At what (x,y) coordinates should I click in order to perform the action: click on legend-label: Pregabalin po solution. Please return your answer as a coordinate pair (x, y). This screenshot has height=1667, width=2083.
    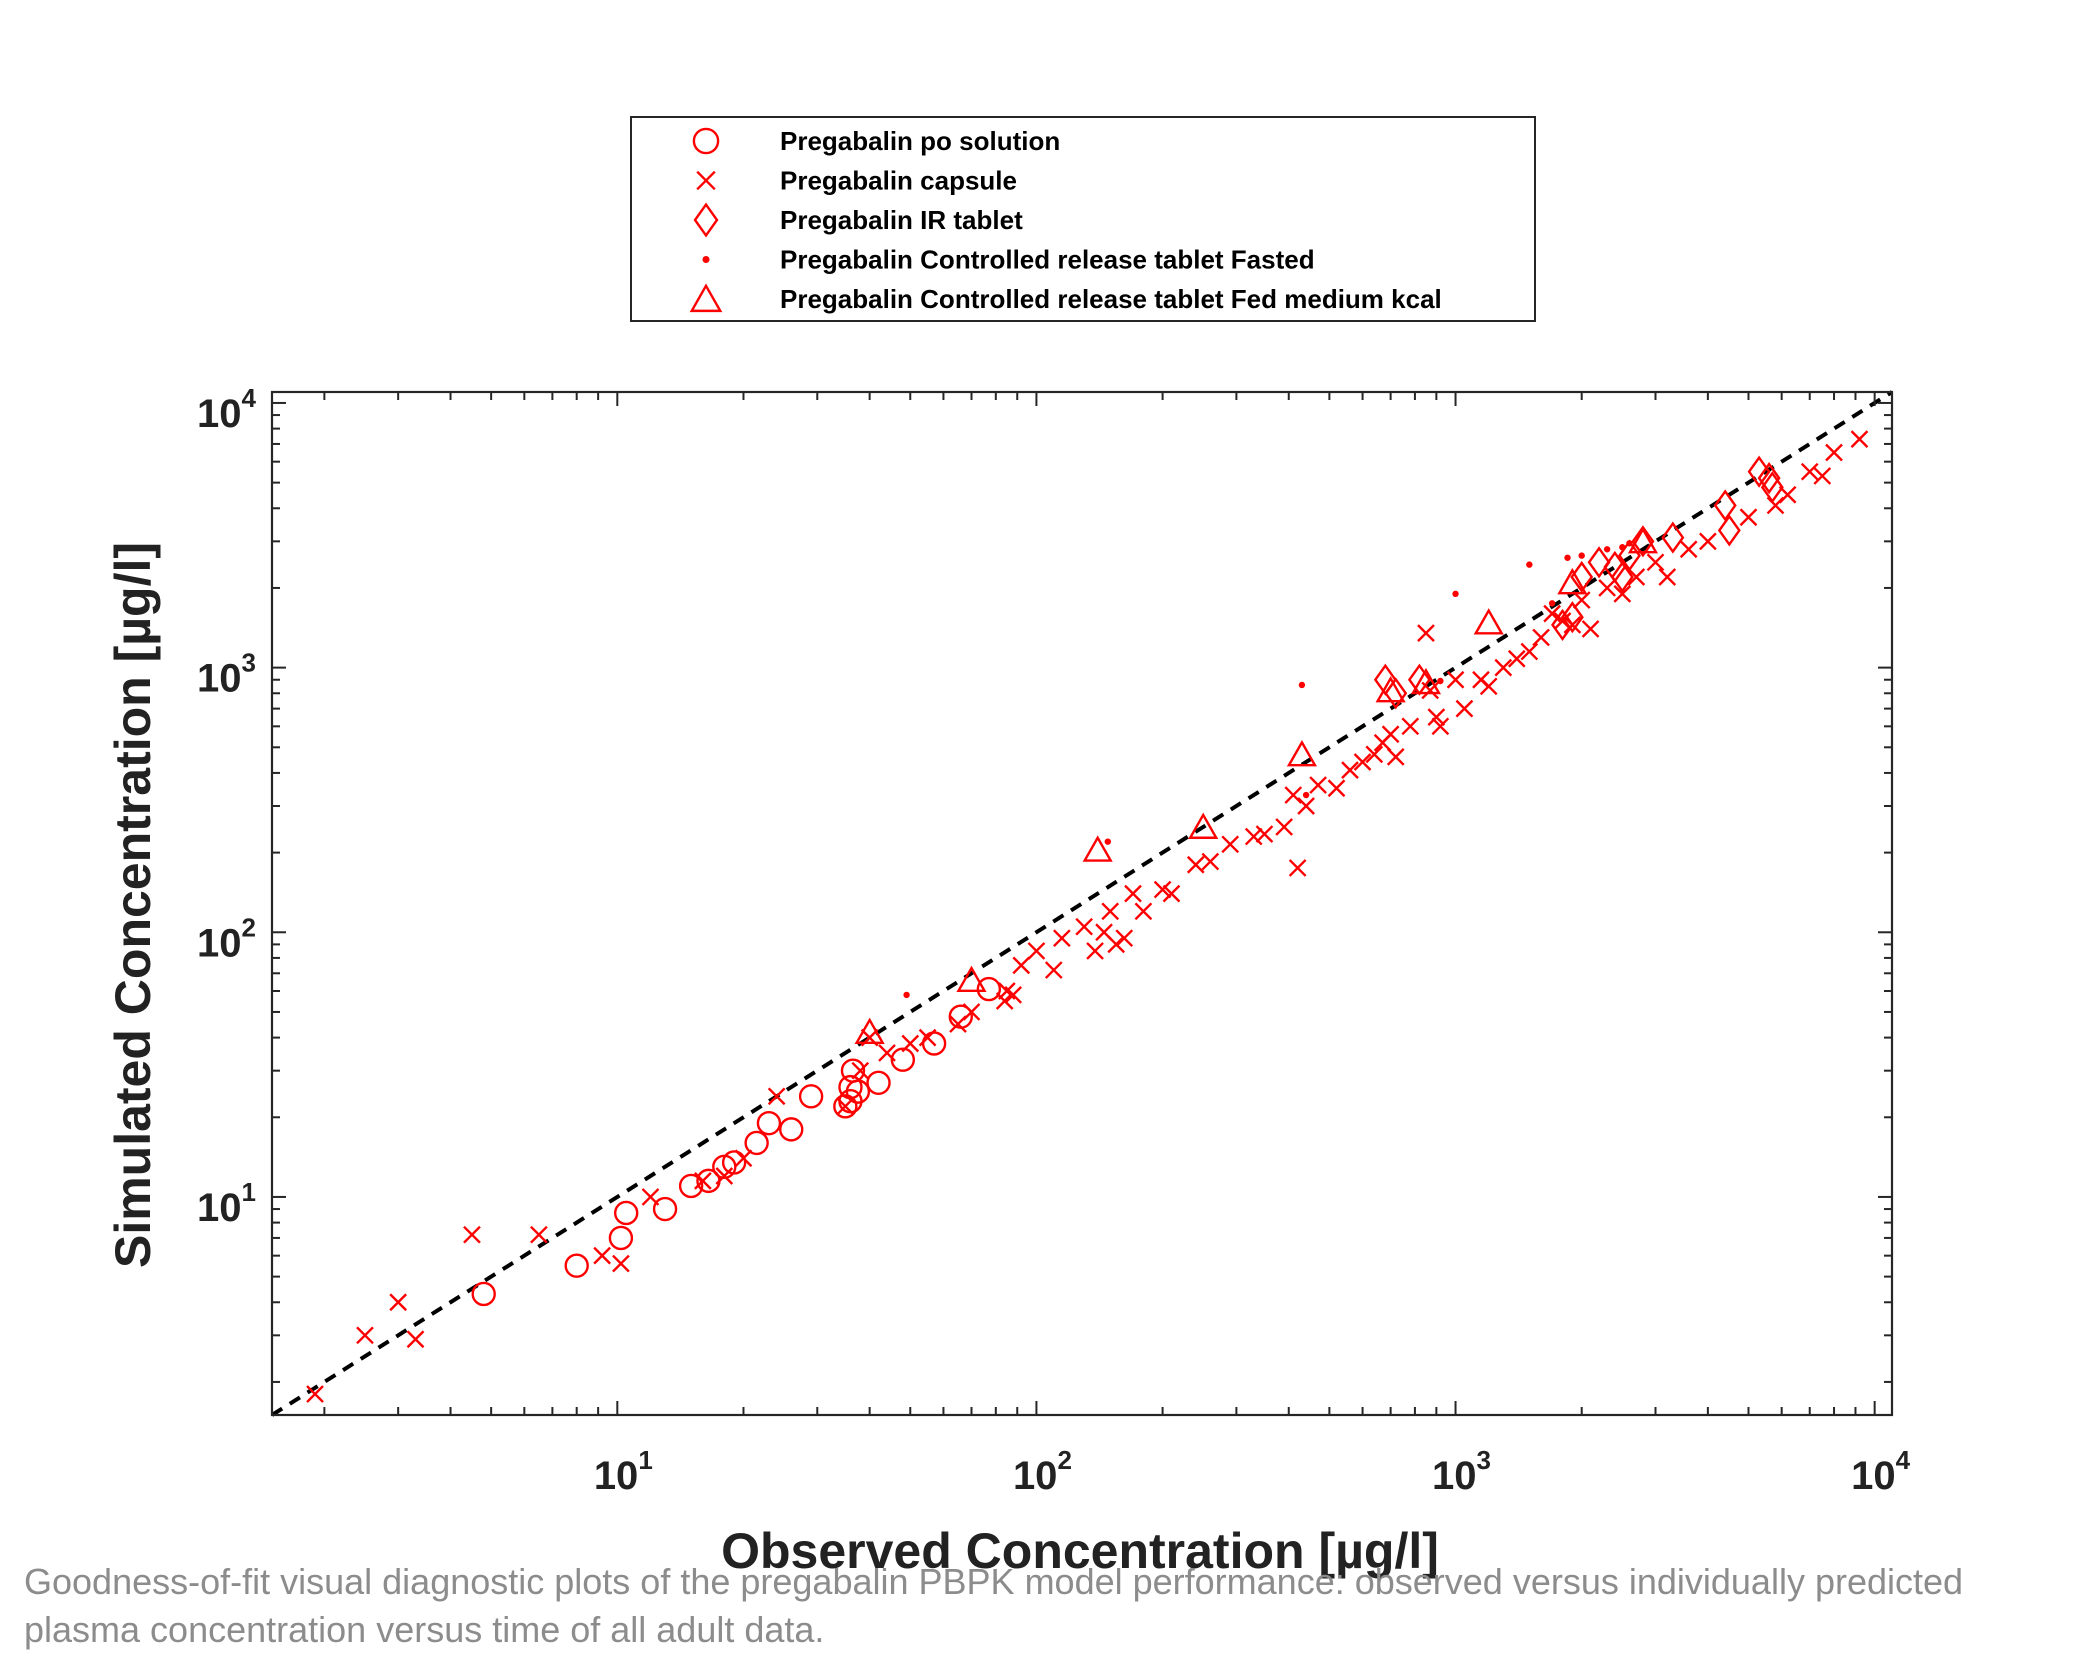
    Looking at the image, I should click on (920, 141).